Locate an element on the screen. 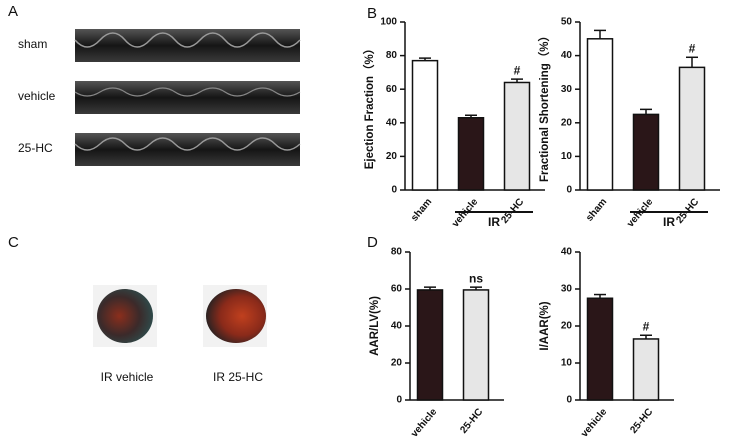 This screenshot has height=447, width=730. echo-images is located at coordinates (187, 97).